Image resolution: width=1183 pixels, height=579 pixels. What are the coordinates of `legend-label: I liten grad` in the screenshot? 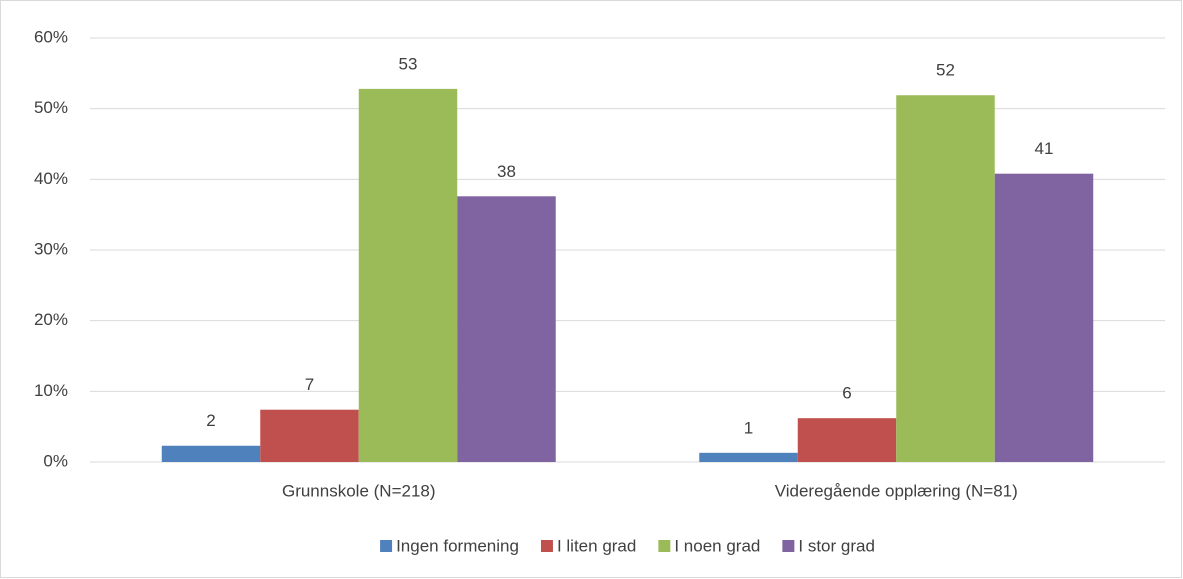 It's located at (596, 545).